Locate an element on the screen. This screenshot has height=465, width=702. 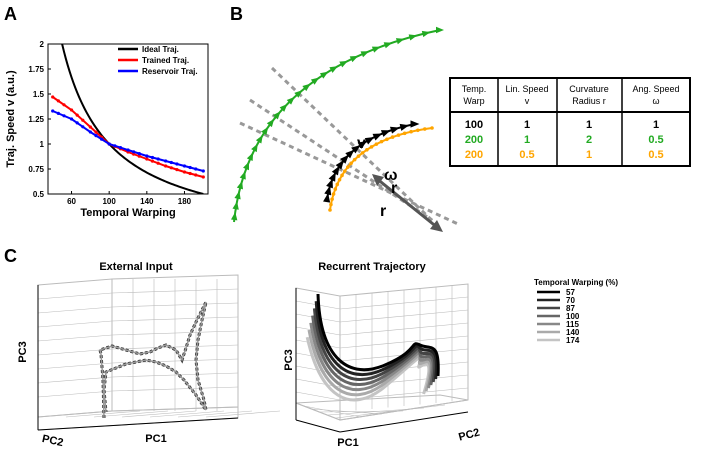
green-arrowheads is located at coordinates (337, 123).